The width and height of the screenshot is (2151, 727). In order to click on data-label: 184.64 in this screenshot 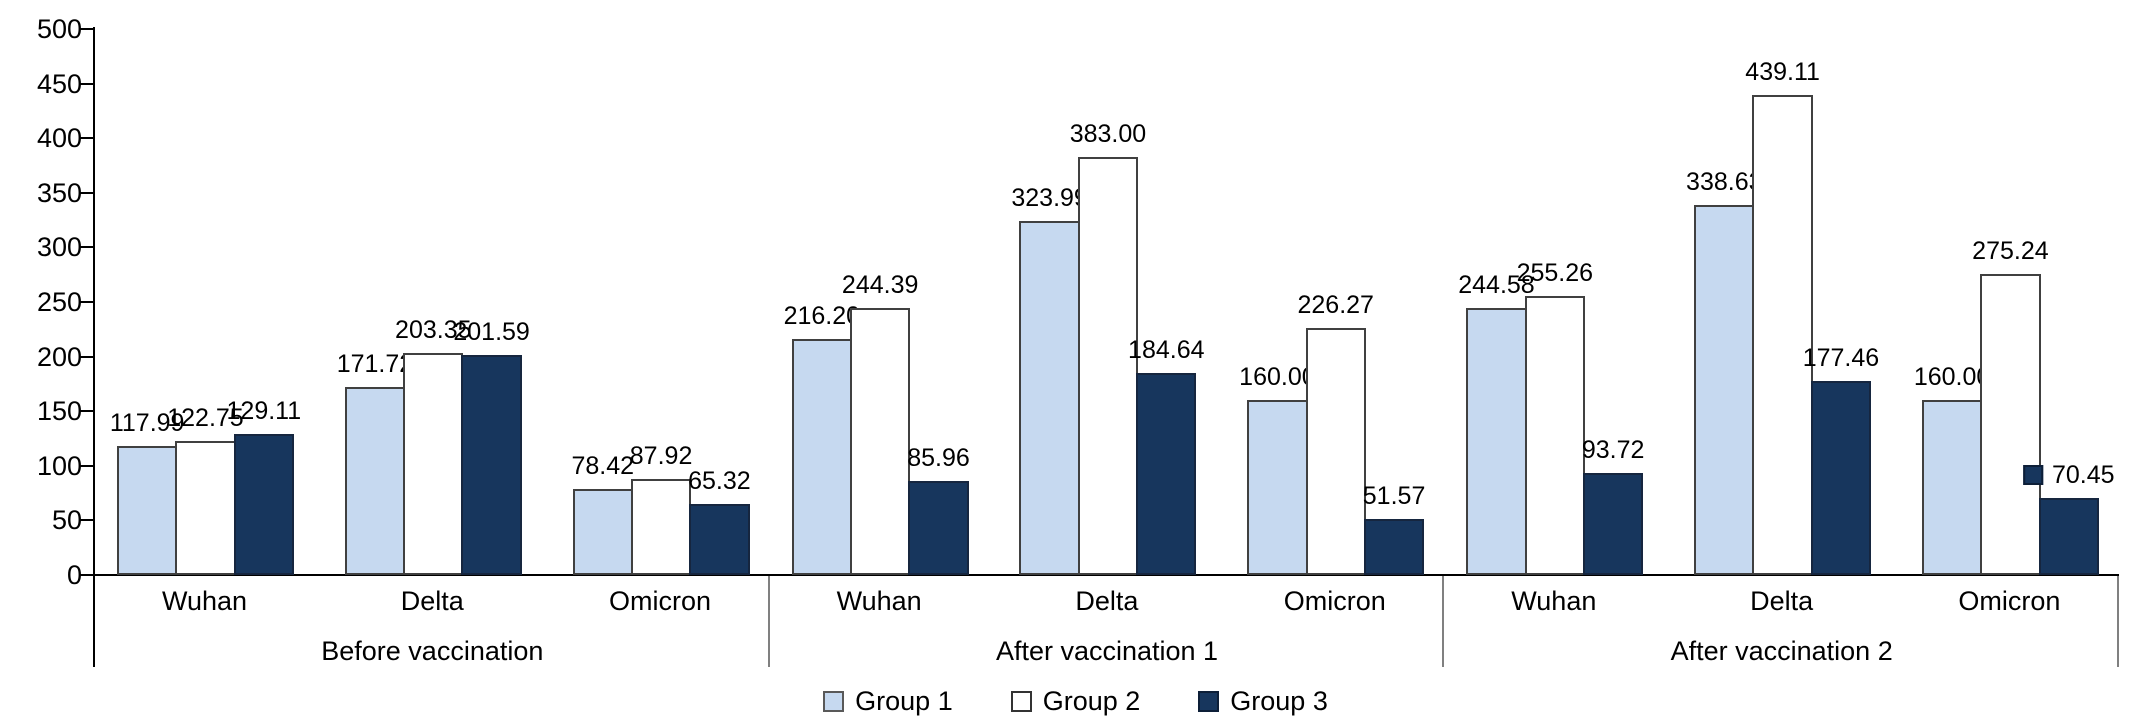, I will do `click(1166, 350)`.